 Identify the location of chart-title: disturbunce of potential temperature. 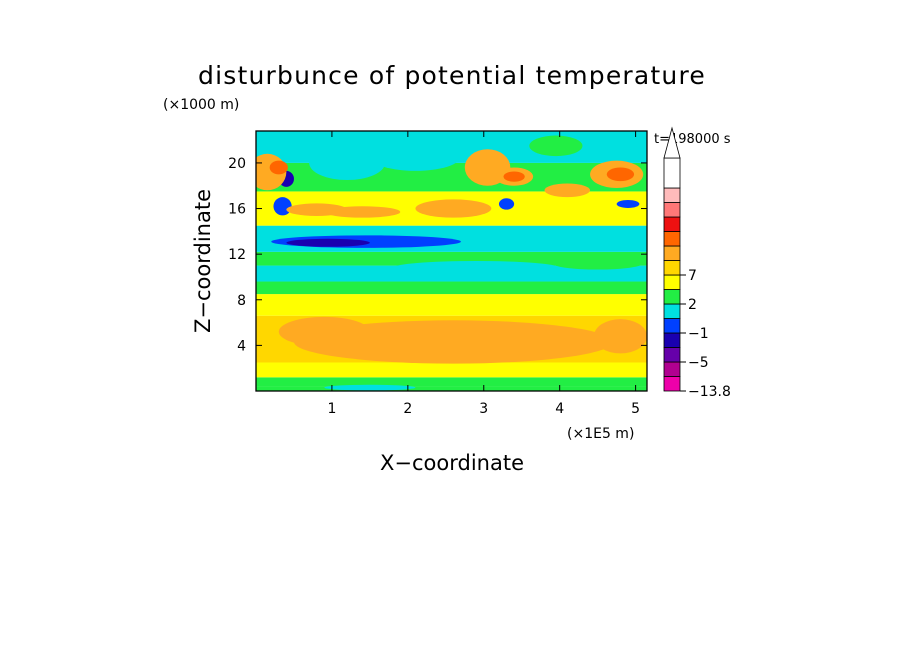
(452, 75).